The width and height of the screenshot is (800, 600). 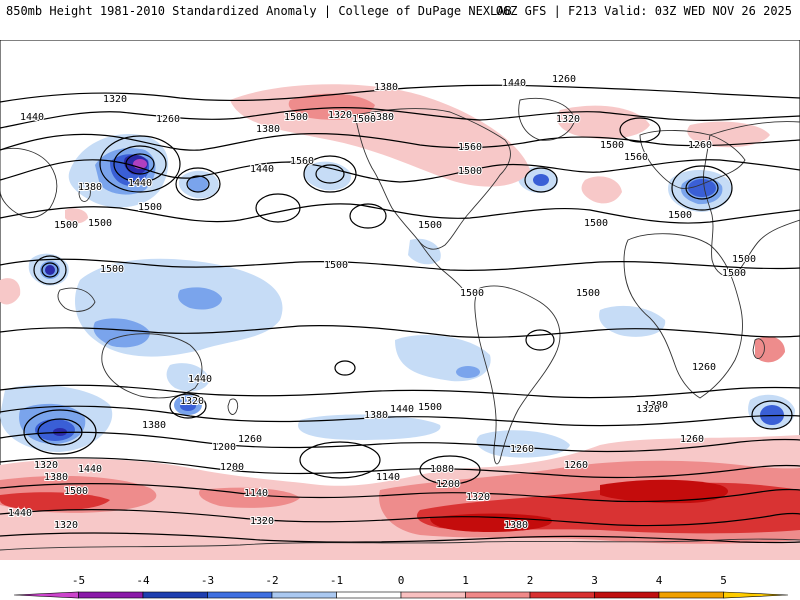 What do you see at coordinates (758, 348) in the screenshot?
I see `coastline-madagascar` at bounding box center [758, 348].